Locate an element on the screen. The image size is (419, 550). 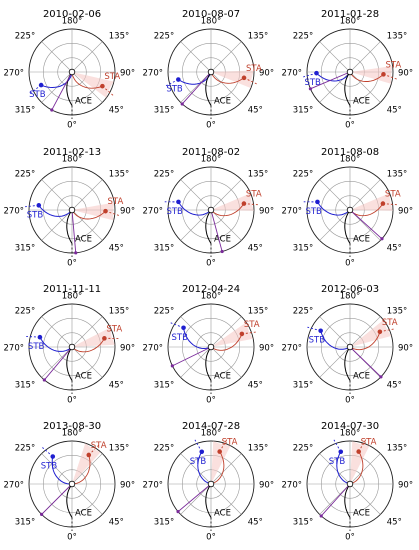
panel-title: 2011-01-28 is located at coordinates (350, 14).